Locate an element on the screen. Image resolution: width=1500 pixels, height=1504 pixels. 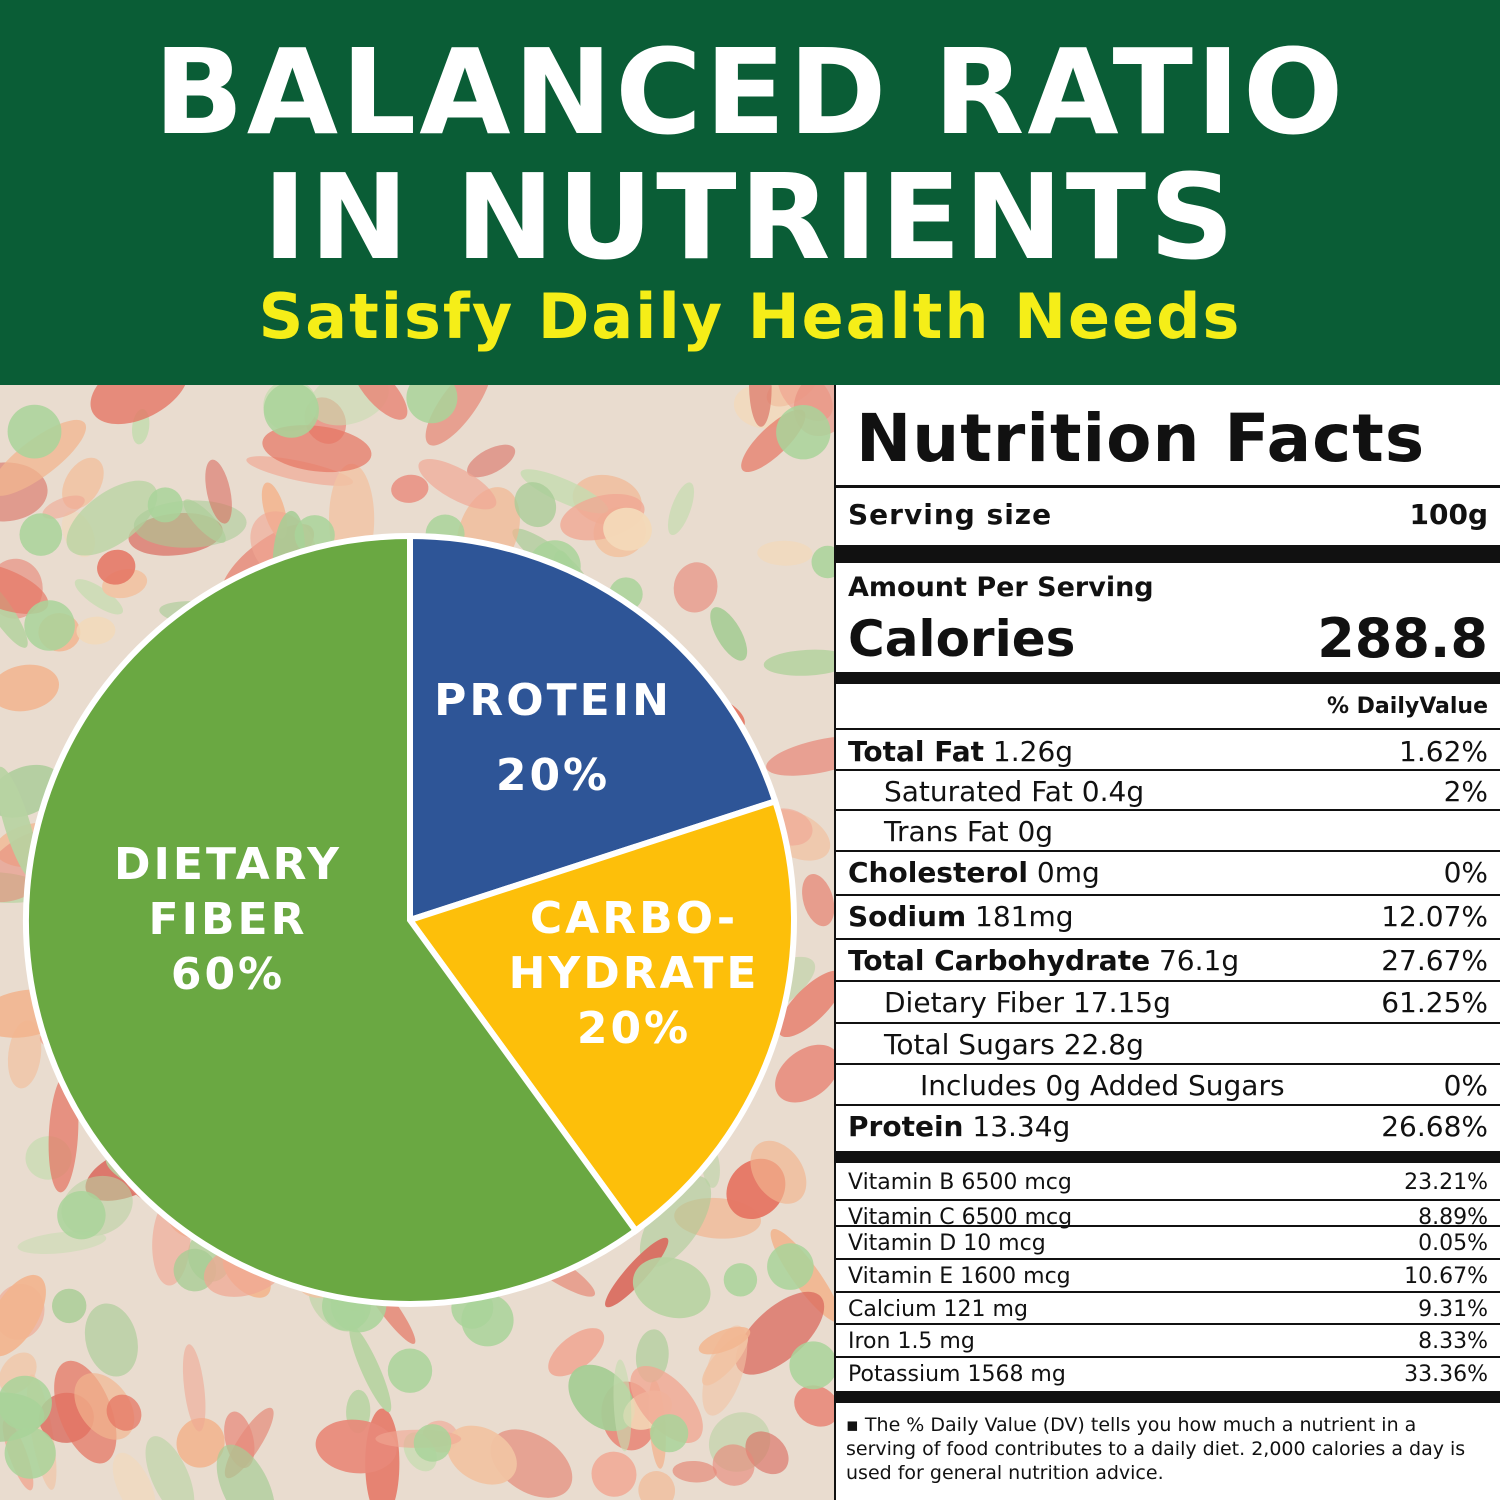
vitamin-row: Calcium 121 mg 9.31% is located at coordinates (1168, 1310).